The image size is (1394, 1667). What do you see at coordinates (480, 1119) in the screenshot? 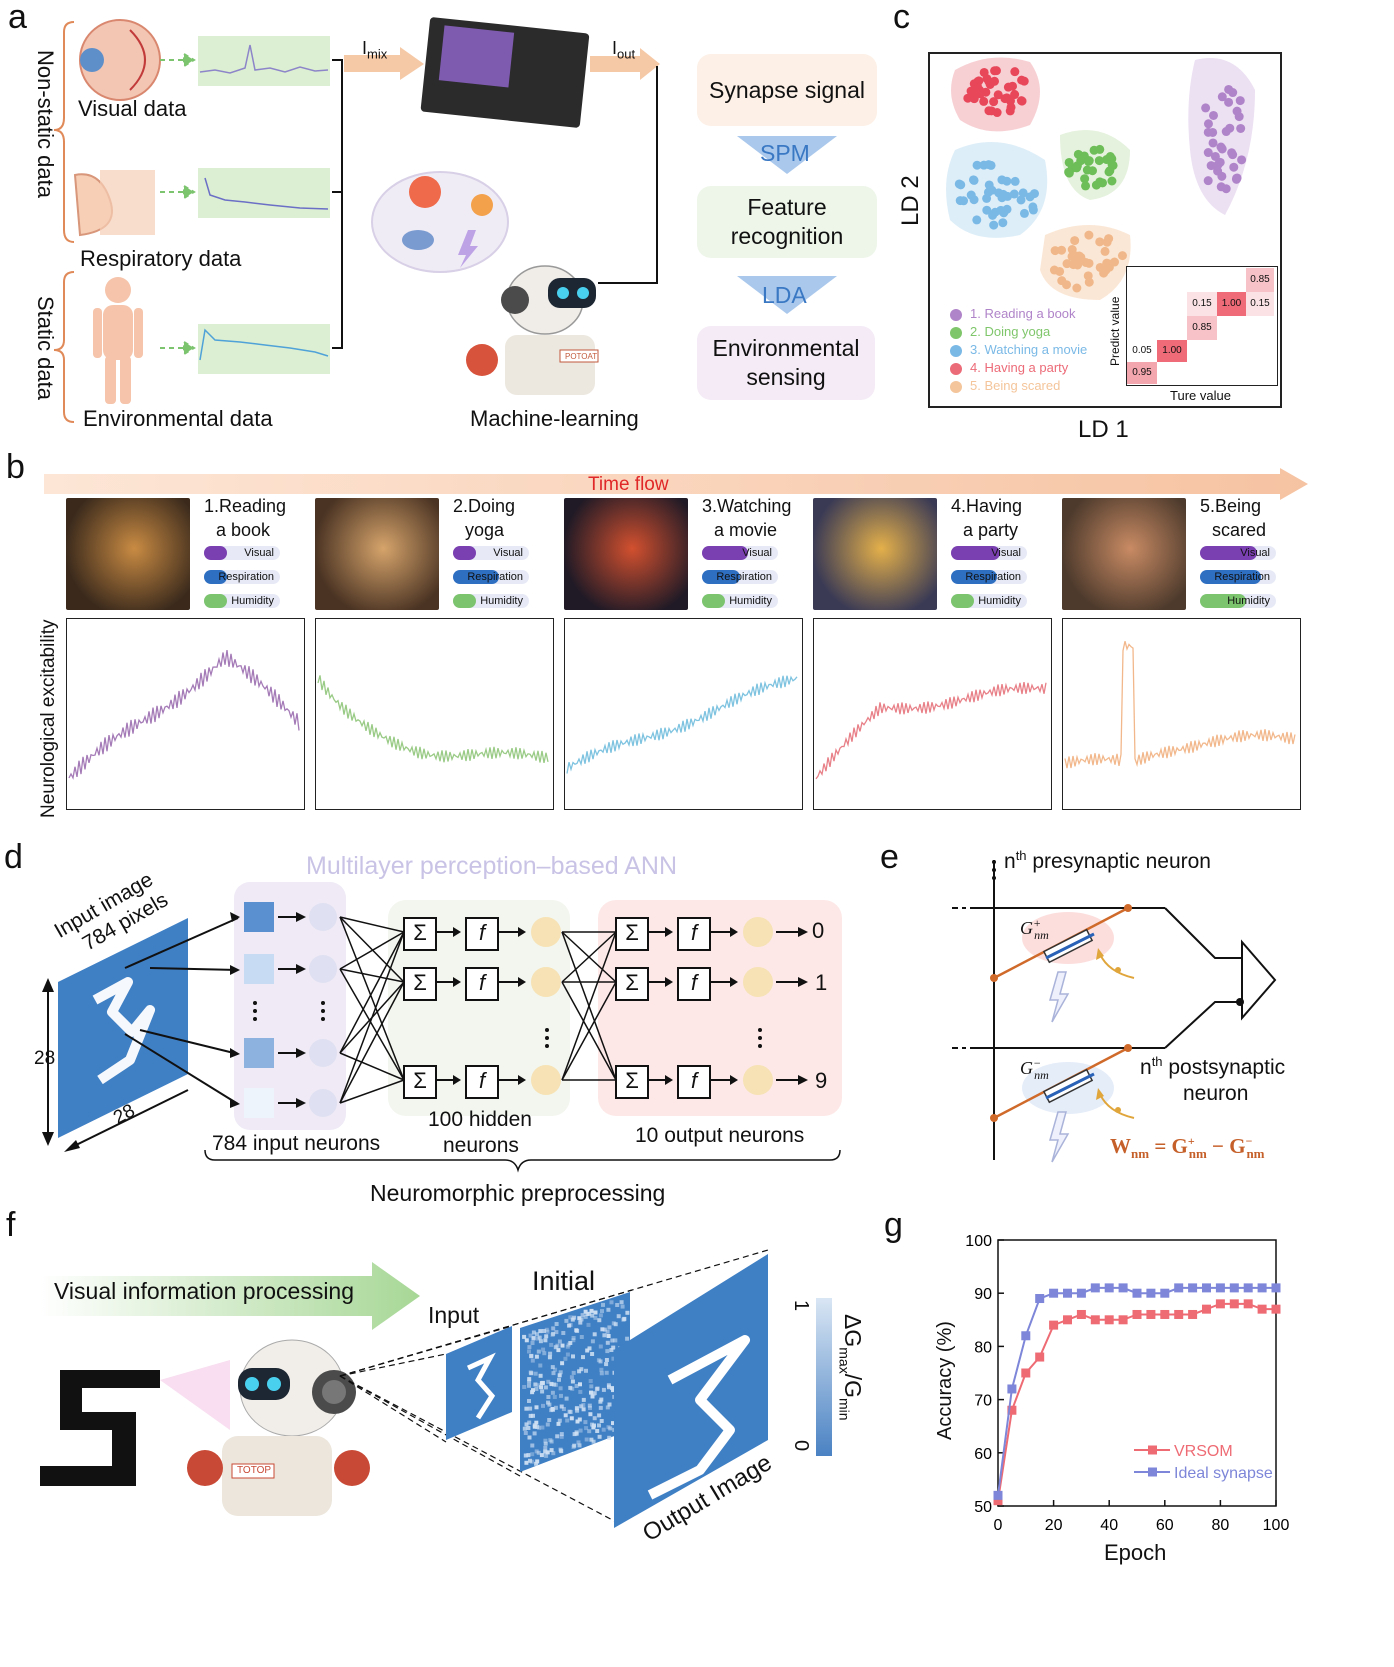
I see `hidden-label-1: 100 hidden` at bounding box center [480, 1119].